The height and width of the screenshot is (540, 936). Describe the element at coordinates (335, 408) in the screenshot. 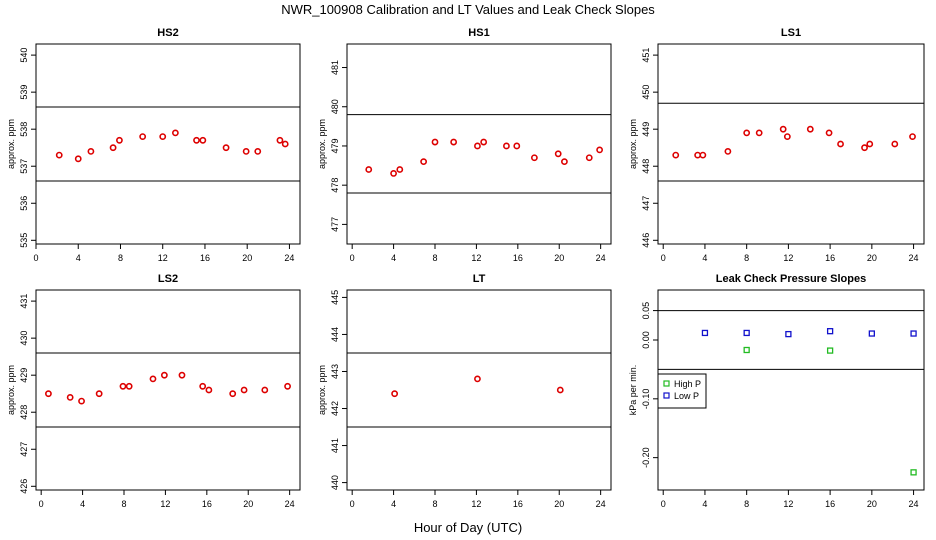

I see `y-tick-label: 442` at that location.